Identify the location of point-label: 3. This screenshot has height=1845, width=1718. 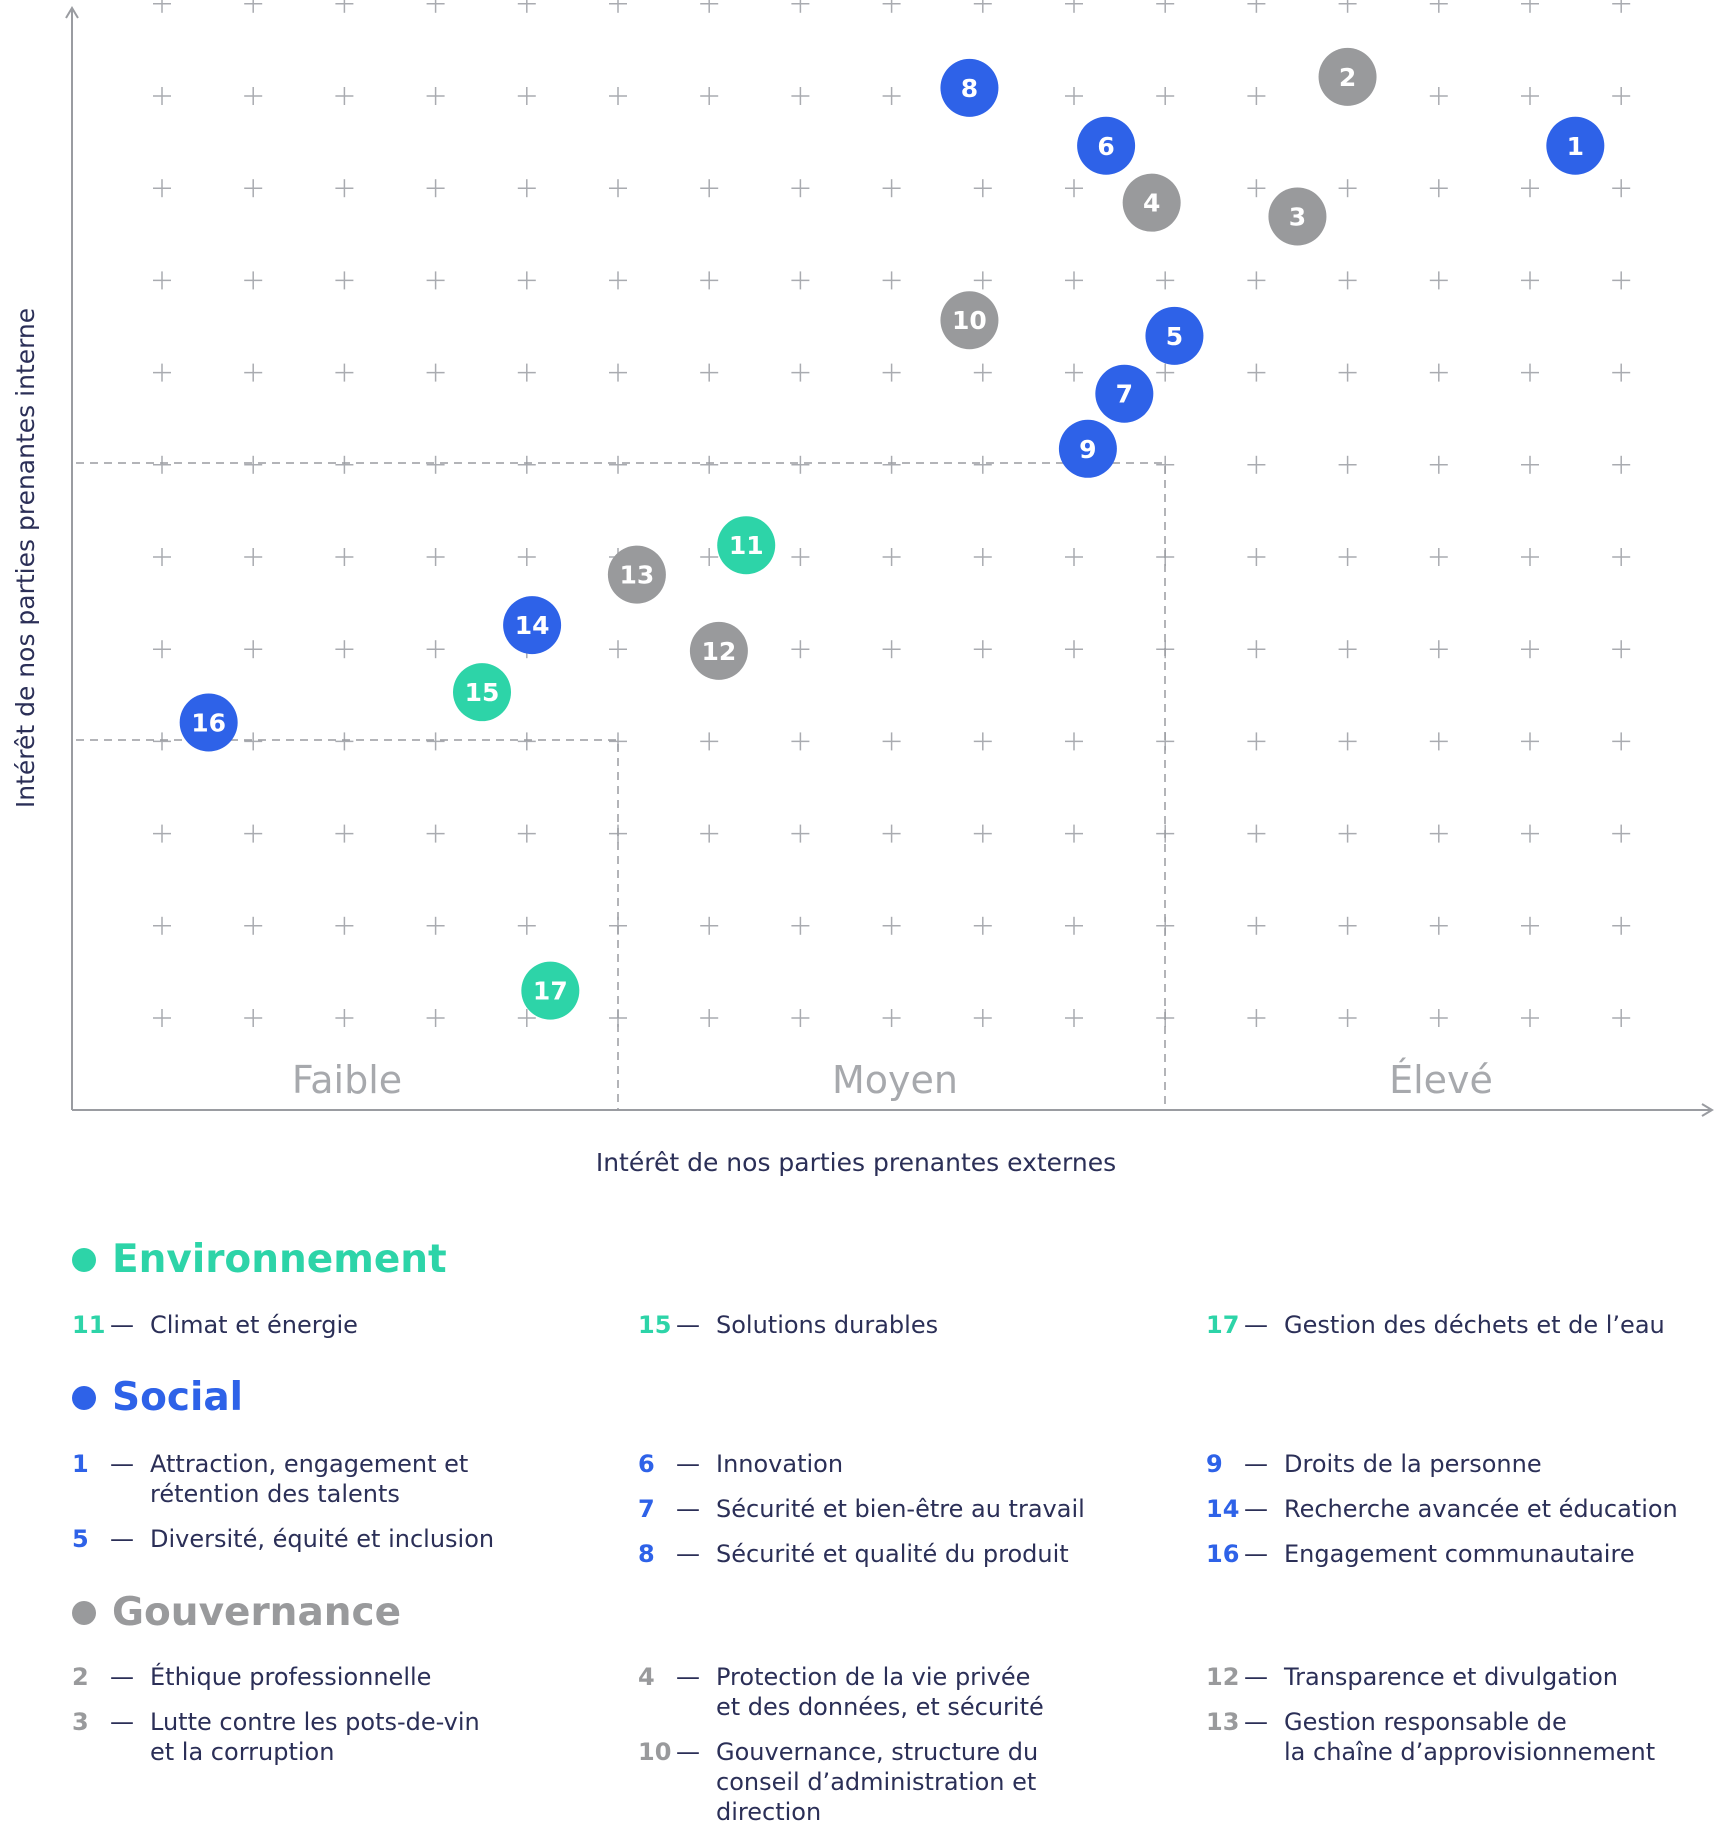
(1297, 216).